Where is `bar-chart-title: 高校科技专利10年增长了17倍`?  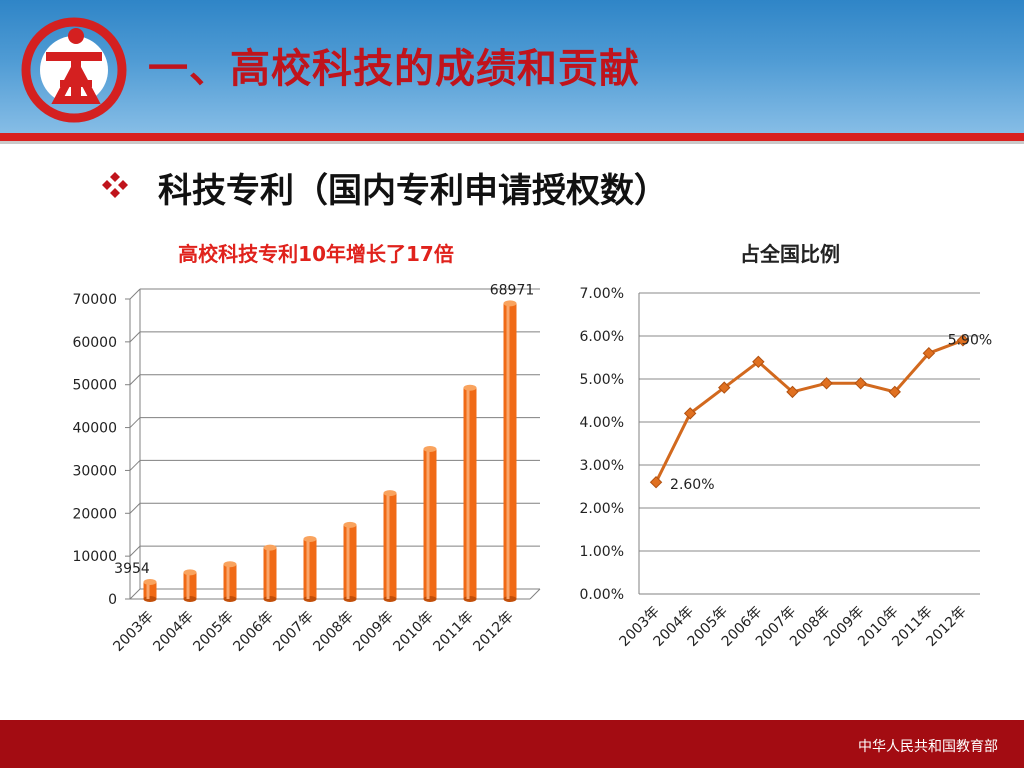 bar-chart-title: 高校科技专利10年增长了17倍 is located at coordinates (316, 254).